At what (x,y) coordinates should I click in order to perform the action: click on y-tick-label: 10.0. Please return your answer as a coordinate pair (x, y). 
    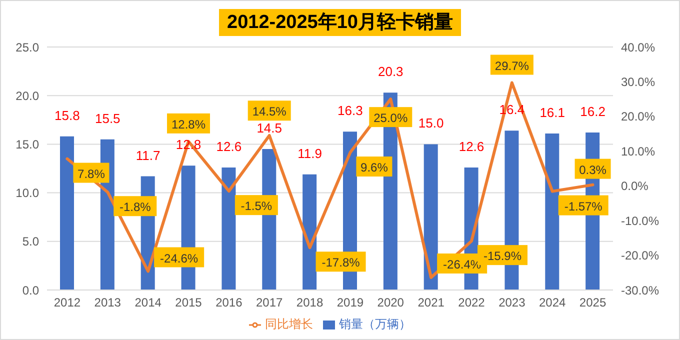
    Looking at the image, I should click on (28, 193).